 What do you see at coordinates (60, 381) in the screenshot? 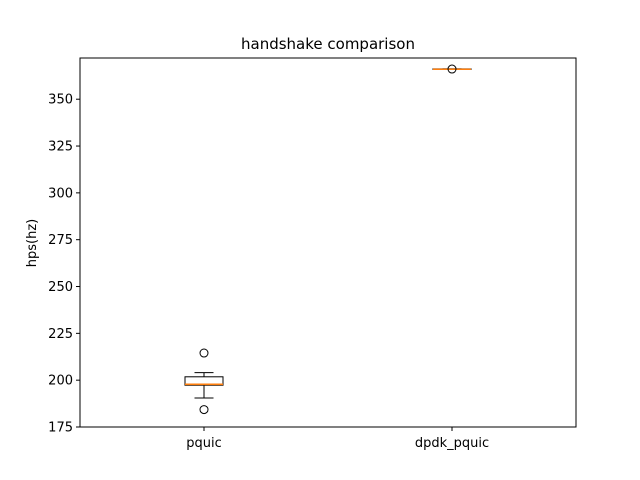
I see `y-tick-label: 200` at bounding box center [60, 381].